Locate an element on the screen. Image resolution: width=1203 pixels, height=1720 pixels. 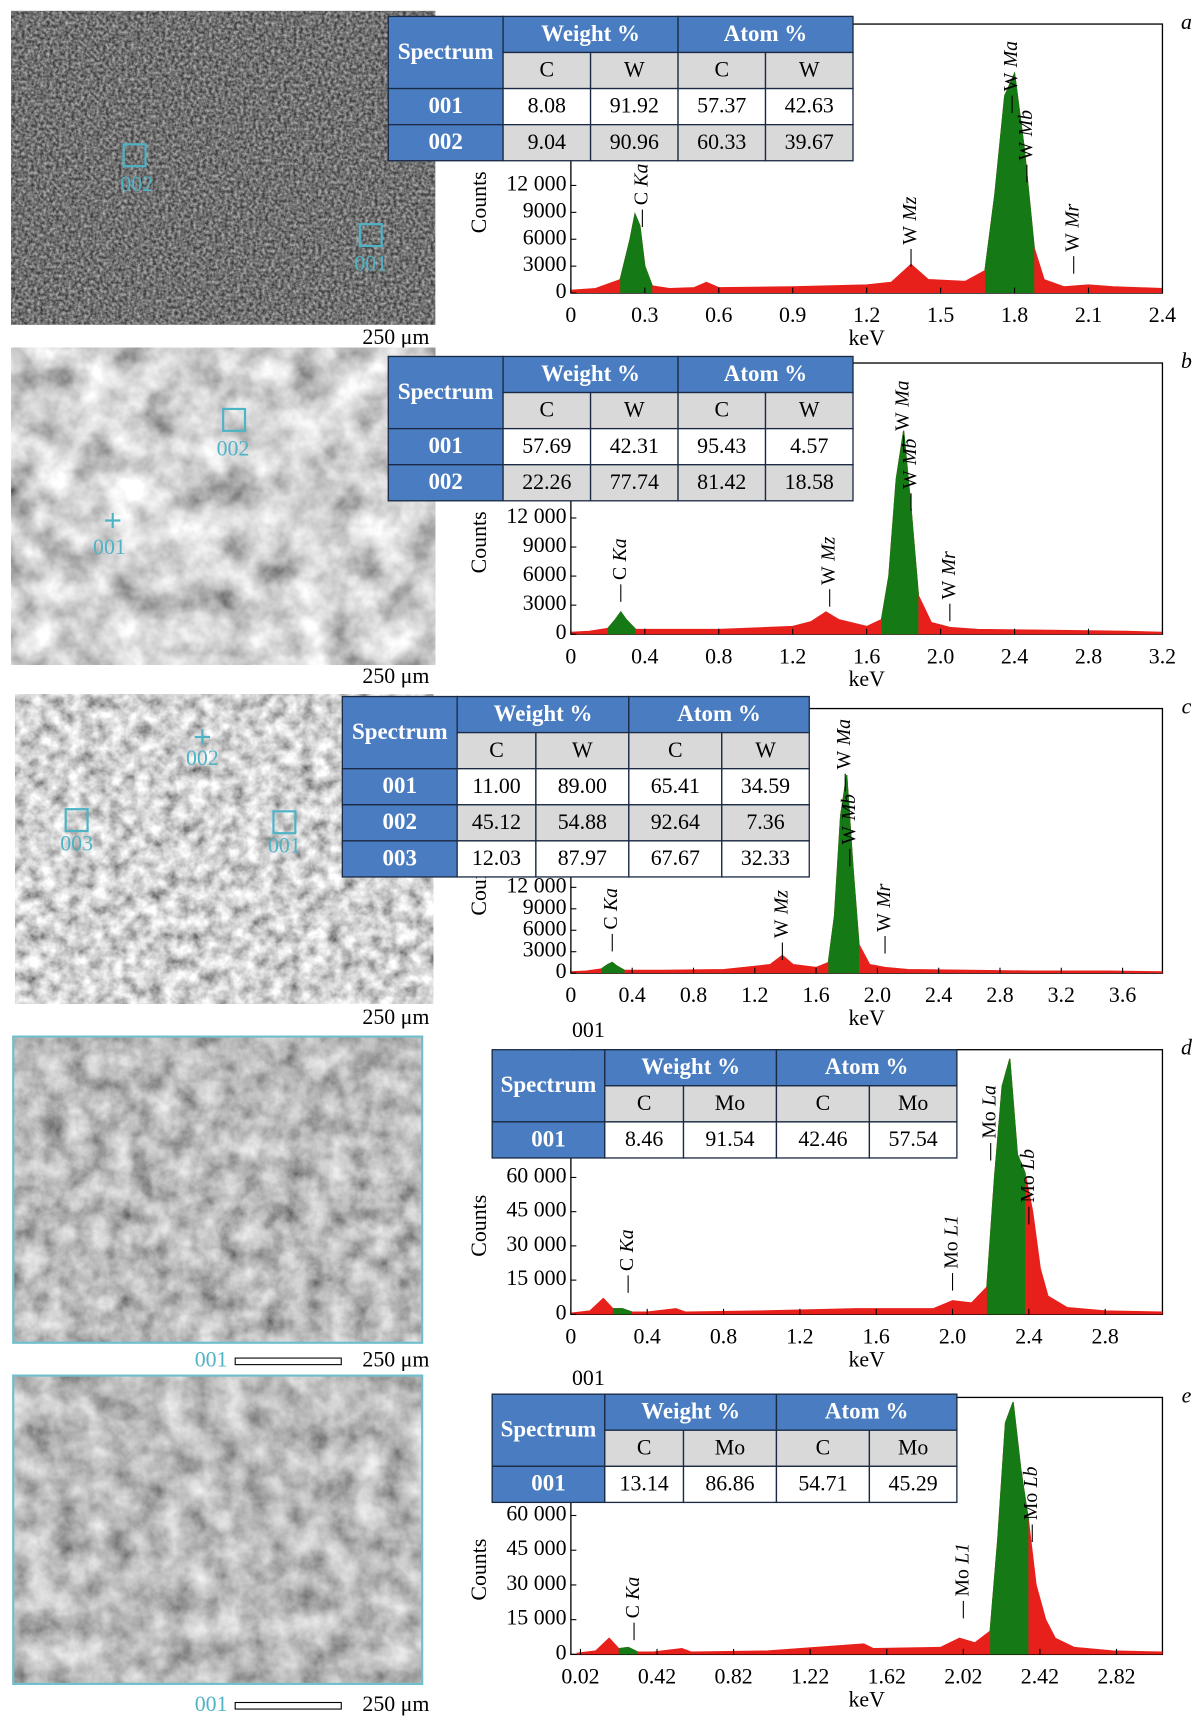
x-tick-label: 2.82 is located at coordinates (1116, 1676).